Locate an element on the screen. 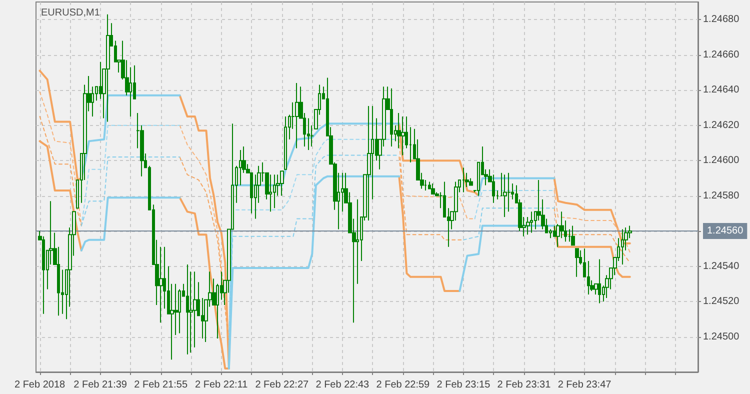  y-tick-label: 1.24680 is located at coordinates (721, 20).